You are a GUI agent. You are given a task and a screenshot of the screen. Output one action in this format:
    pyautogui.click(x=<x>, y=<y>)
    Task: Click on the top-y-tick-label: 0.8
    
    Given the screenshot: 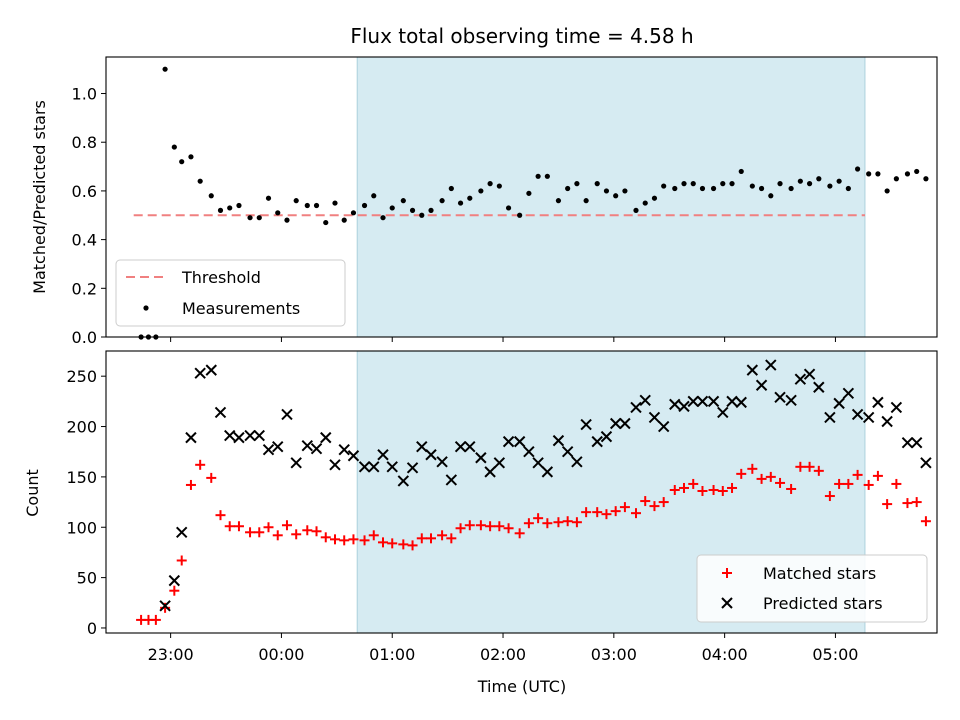 What is the action you would take?
    pyautogui.click(x=84, y=142)
    